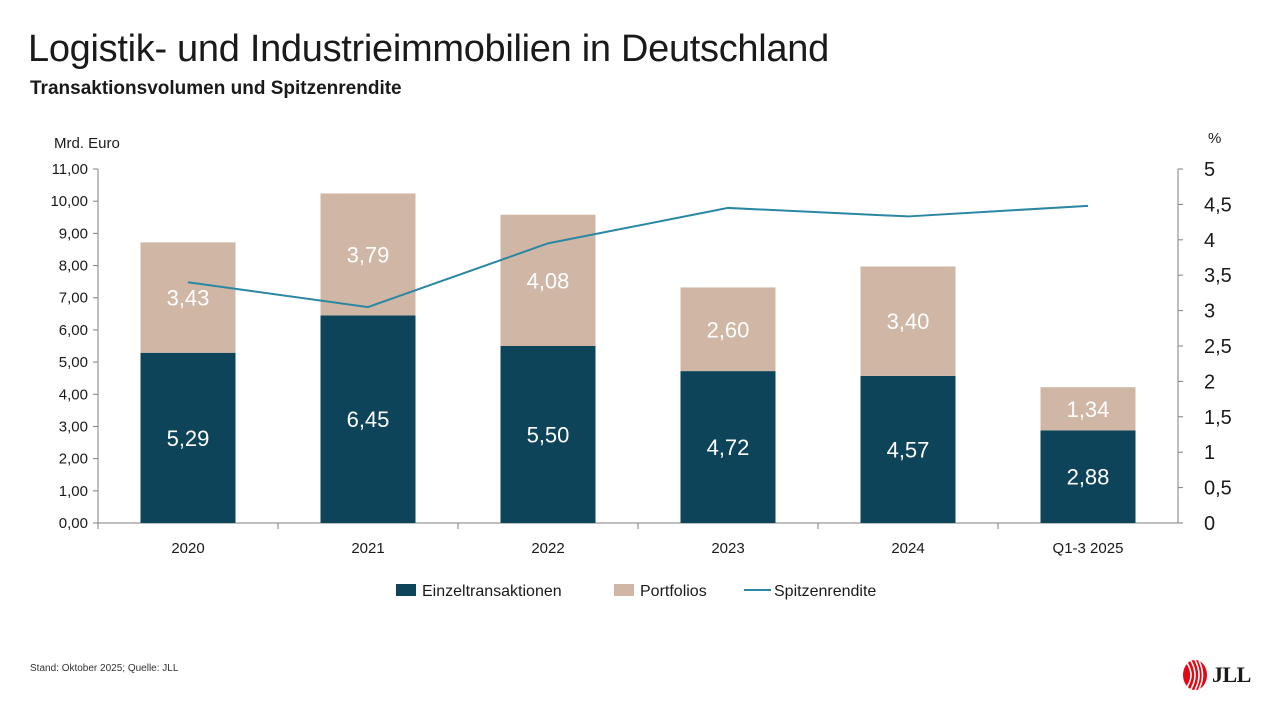 The width and height of the screenshot is (1280, 720). What do you see at coordinates (1209, 312) in the screenshot?
I see `y-tick-label-right: 3` at bounding box center [1209, 312].